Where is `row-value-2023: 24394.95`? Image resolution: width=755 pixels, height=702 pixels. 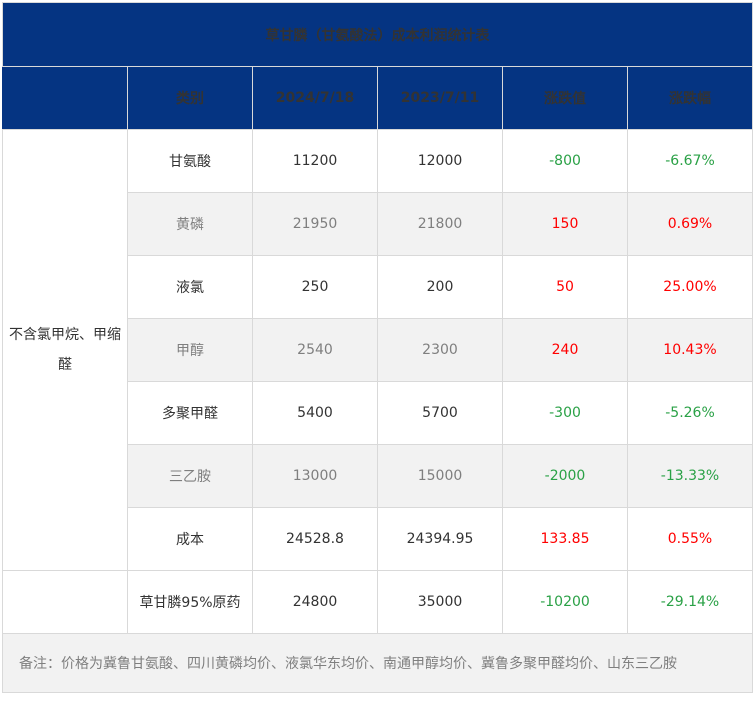
row-value-2023: 24394.95 is located at coordinates (440, 539).